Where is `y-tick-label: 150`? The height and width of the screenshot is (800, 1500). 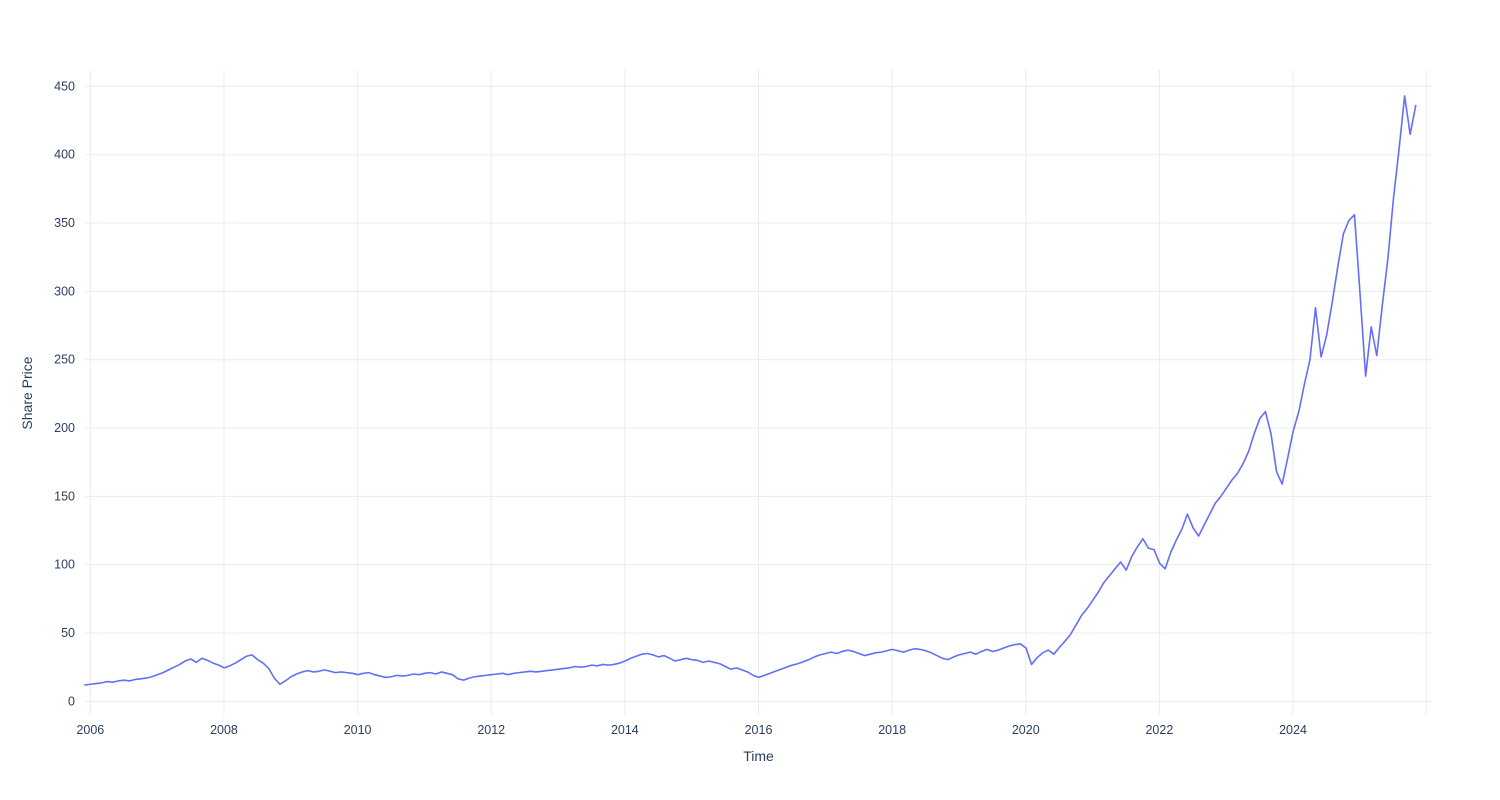
y-tick-label: 150 is located at coordinates (64, 496).